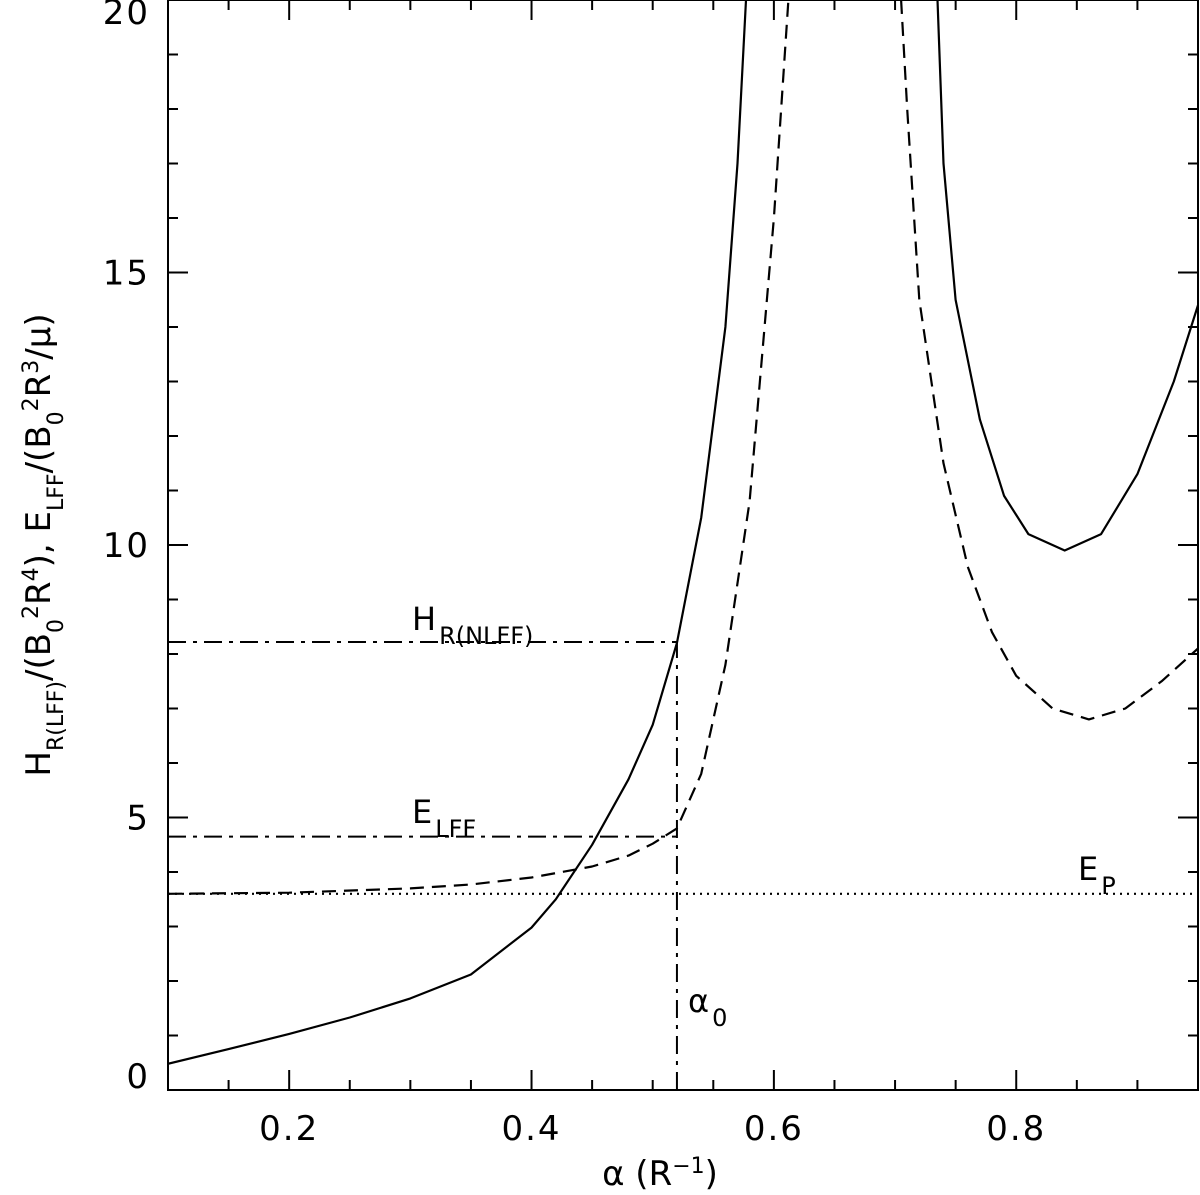 This screenshot has width=1200, height=1195. Describe the element at coordinates (126, 16) in the screenshot. I see `y-tick-label: 20` at that location.